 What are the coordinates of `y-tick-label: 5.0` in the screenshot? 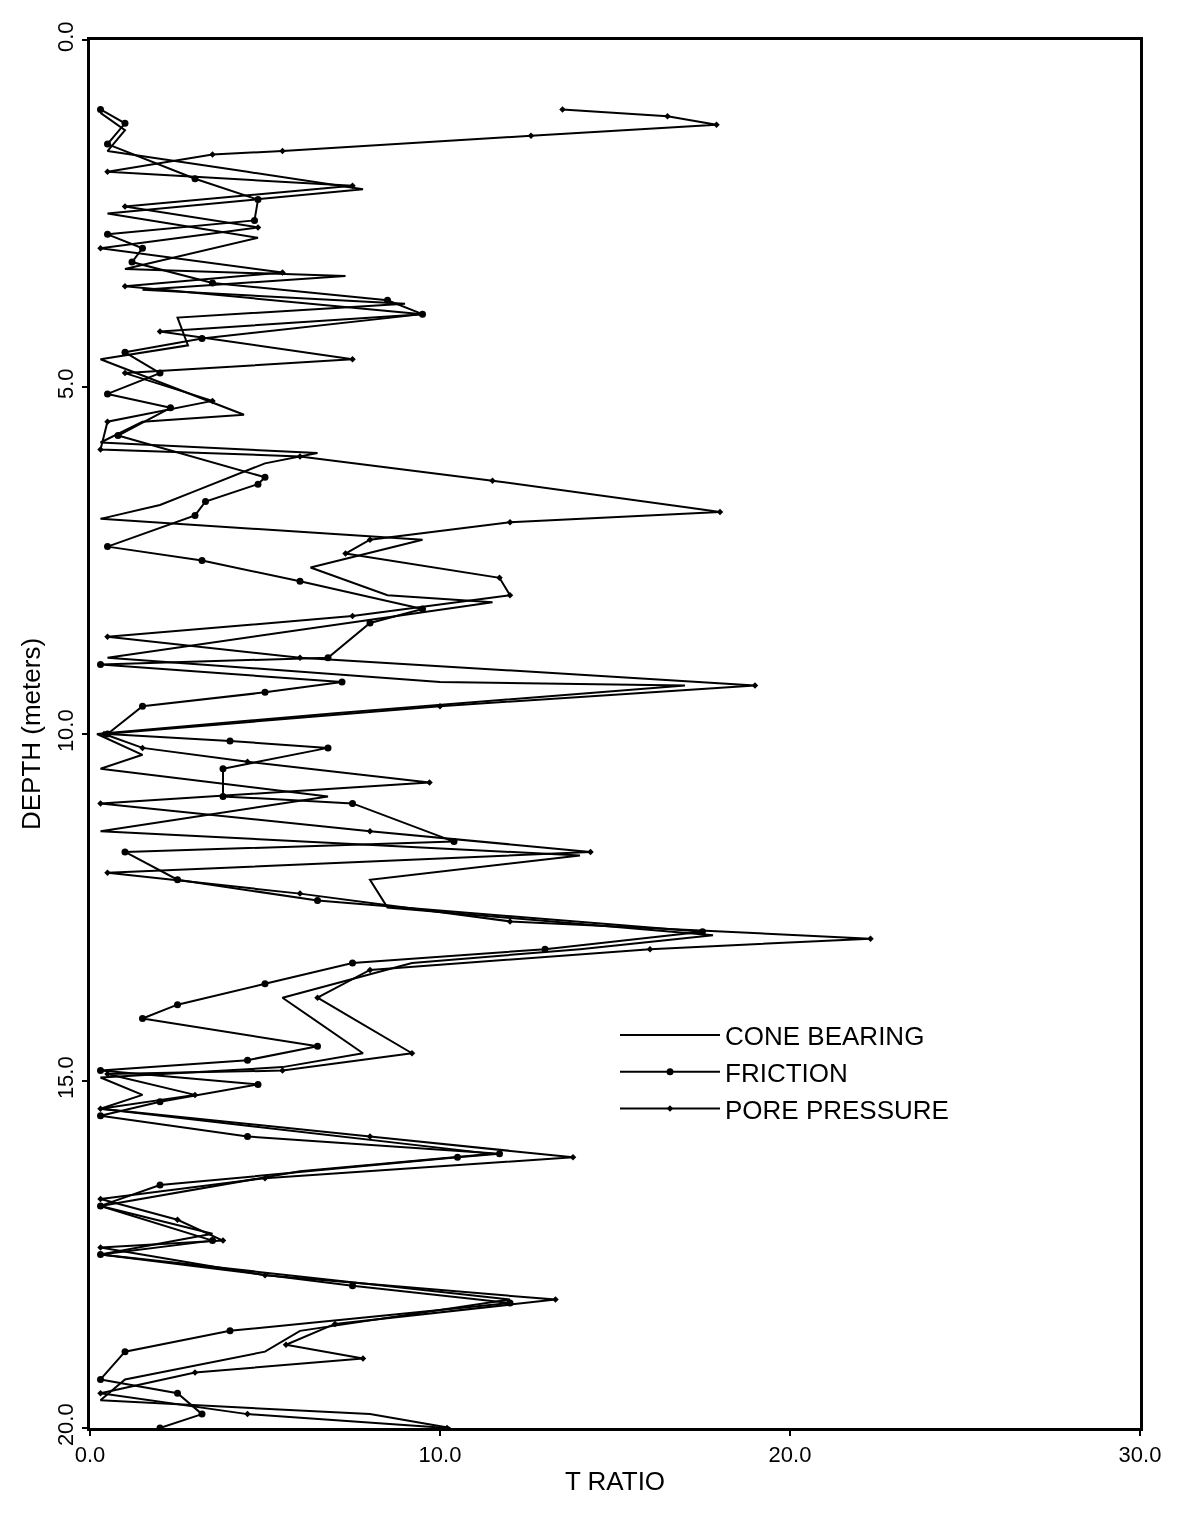 It's located at (66, 383).